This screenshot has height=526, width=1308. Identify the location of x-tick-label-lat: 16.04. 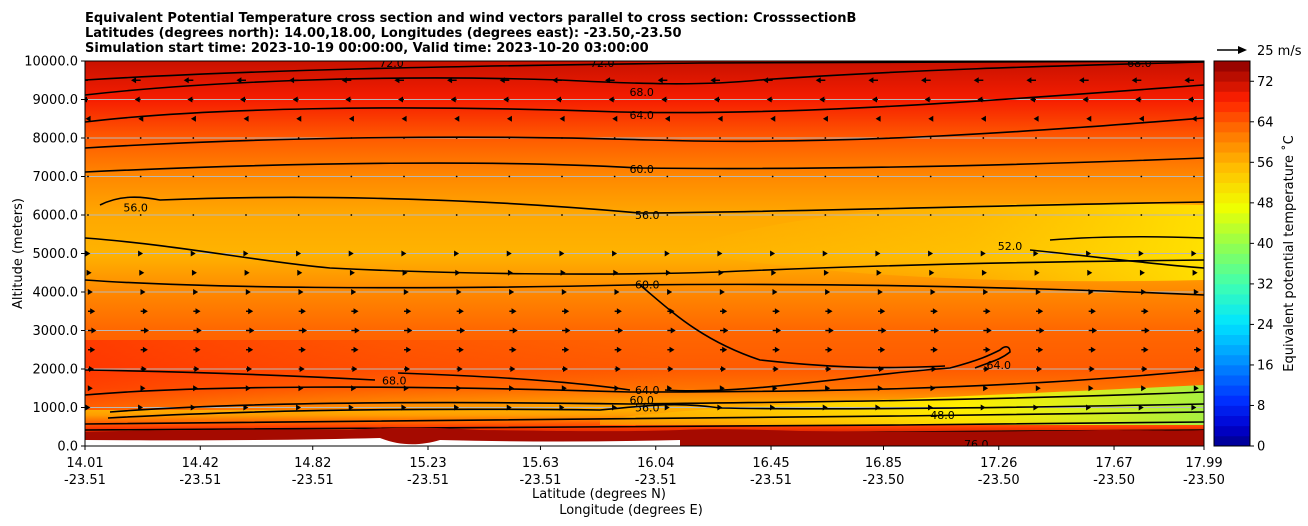
(655, 463).